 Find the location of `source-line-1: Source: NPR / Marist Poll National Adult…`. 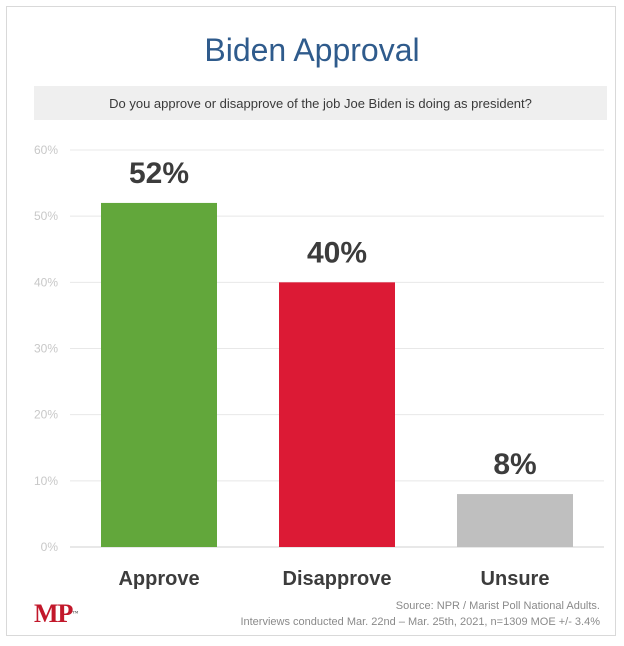

source-line-1: Source: NPR / Marist Poll National Adult… is located at coordinates (497, 606).